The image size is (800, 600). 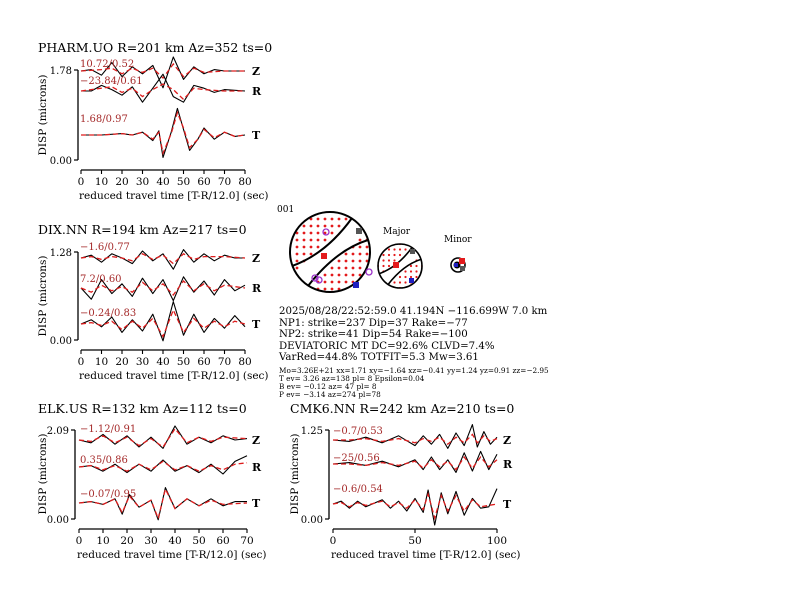 I want to click on beachball-full, so click(x=330, y=252).